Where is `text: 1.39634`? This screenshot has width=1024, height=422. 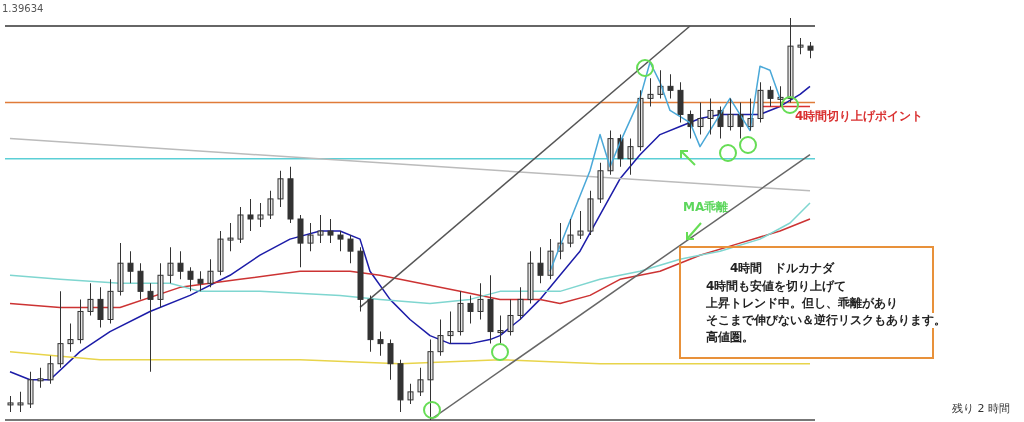 text: 1.39634 is located at coordinates (23, 9).